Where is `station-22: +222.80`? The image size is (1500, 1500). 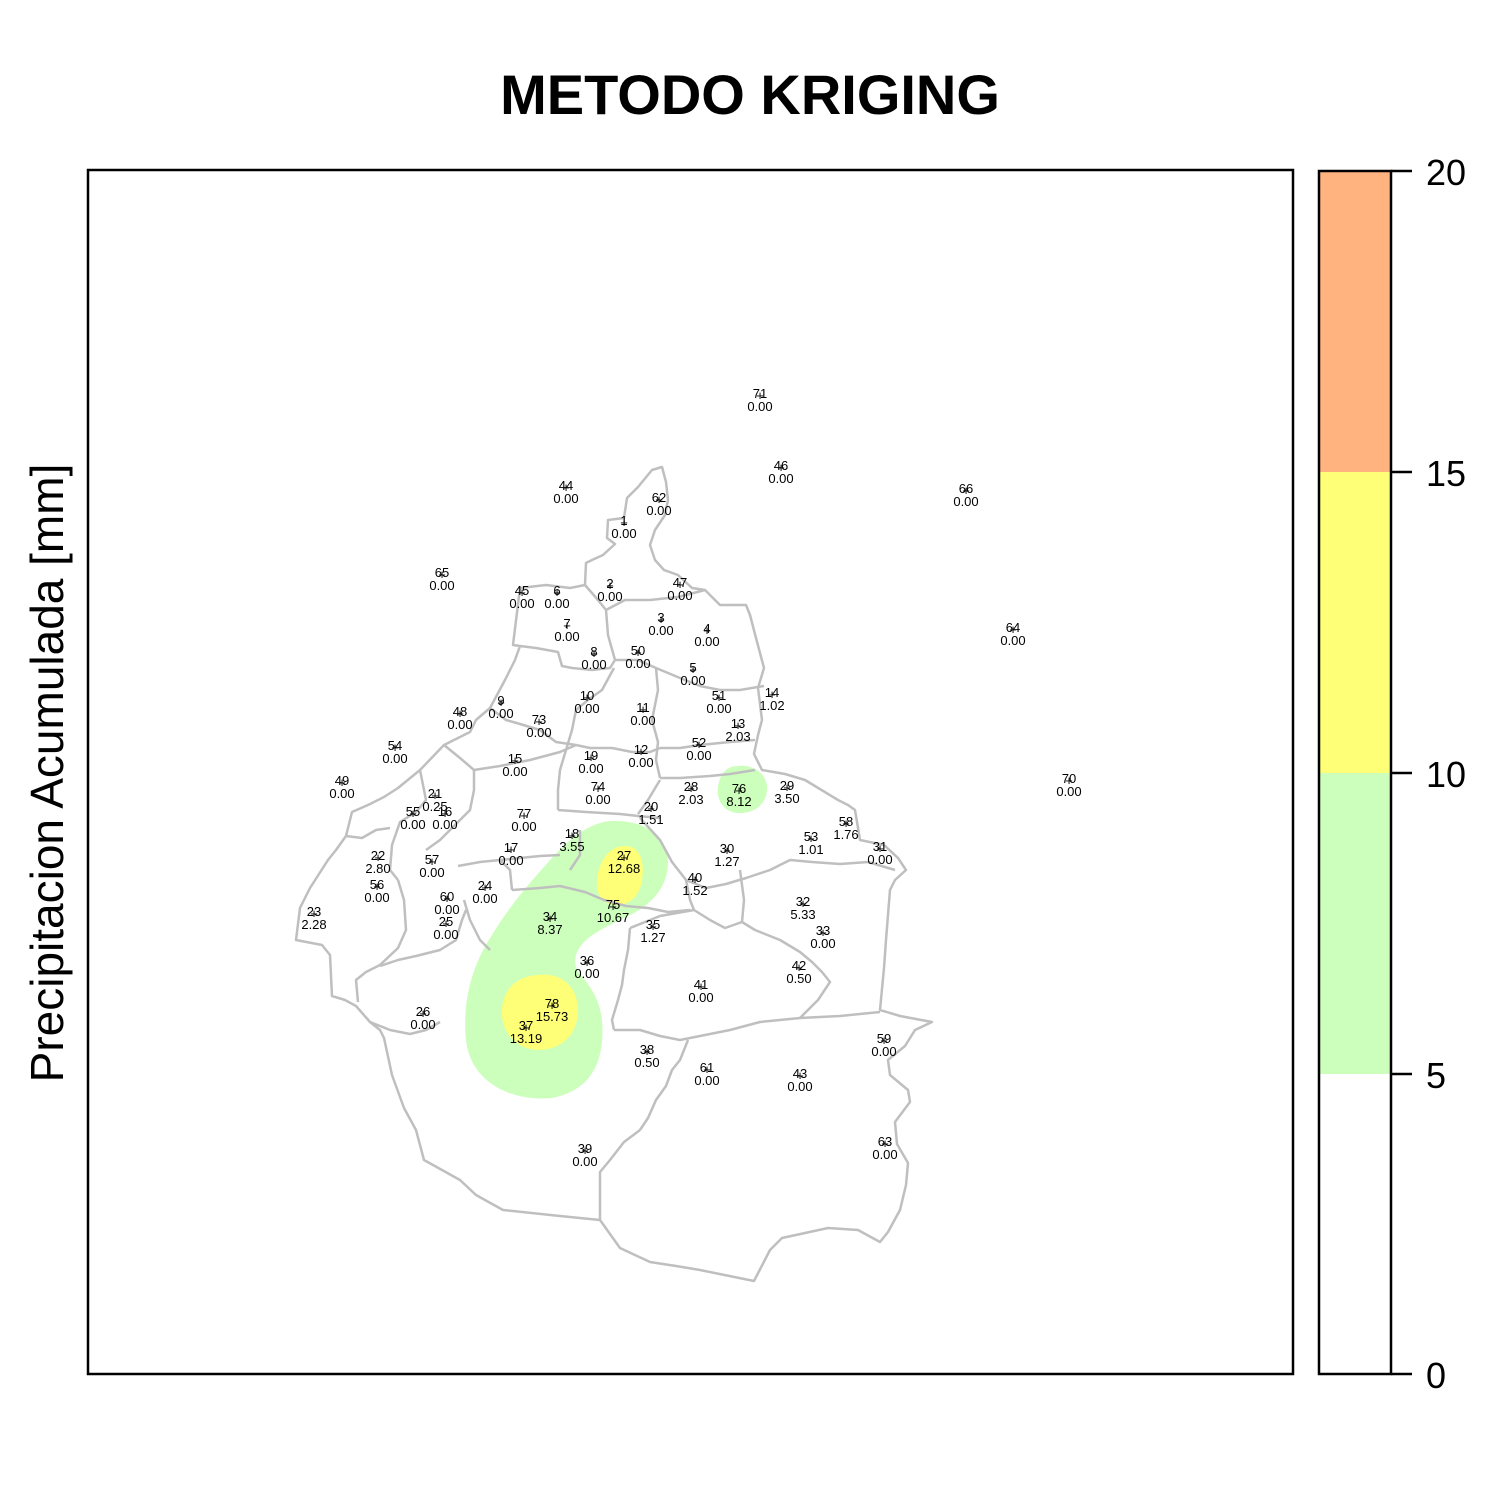 station-22: +222.80 is located at coordinates (377, 862).